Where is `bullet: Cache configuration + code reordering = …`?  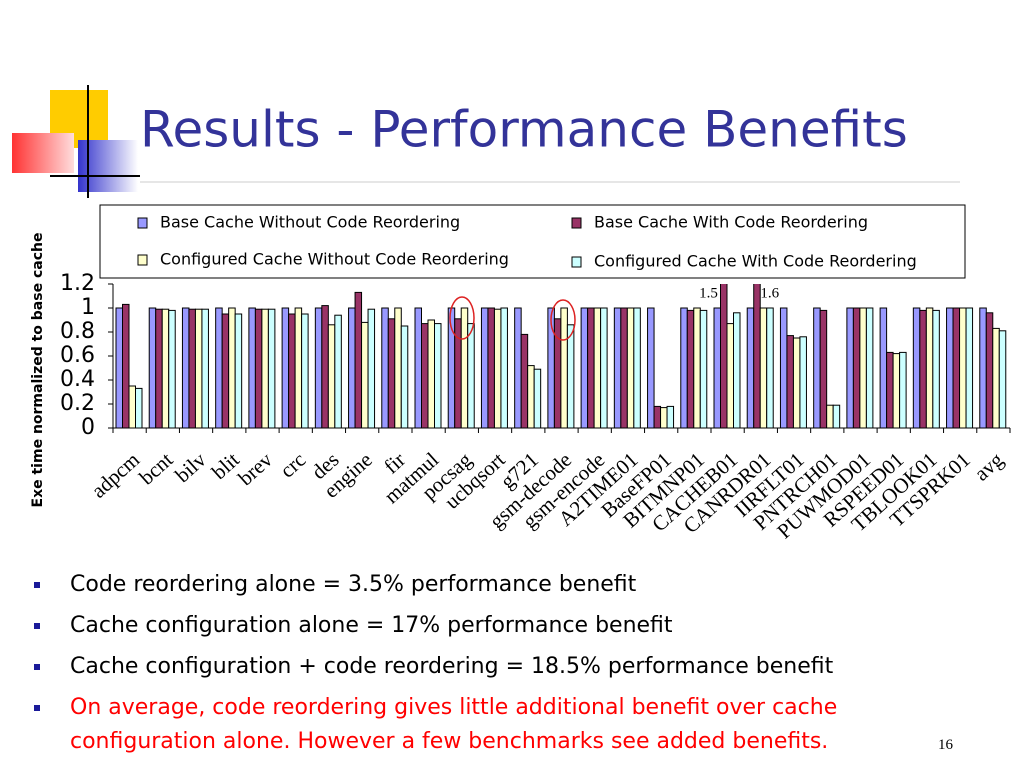
bullet: Cache configuration + code reordering = … is located at coordinates (480, 667).